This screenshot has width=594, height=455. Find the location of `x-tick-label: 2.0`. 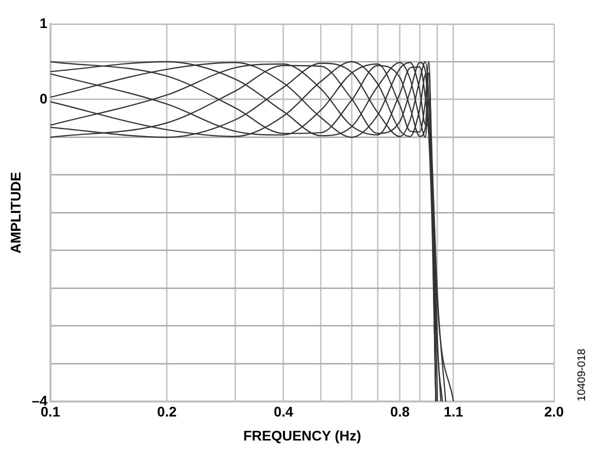

x-tick-label: 2.0 is located at coordinates (554, 412).